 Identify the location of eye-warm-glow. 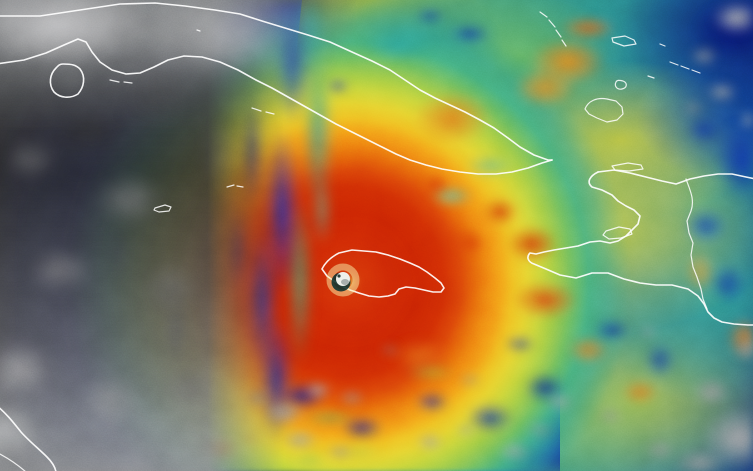
(343, 280).